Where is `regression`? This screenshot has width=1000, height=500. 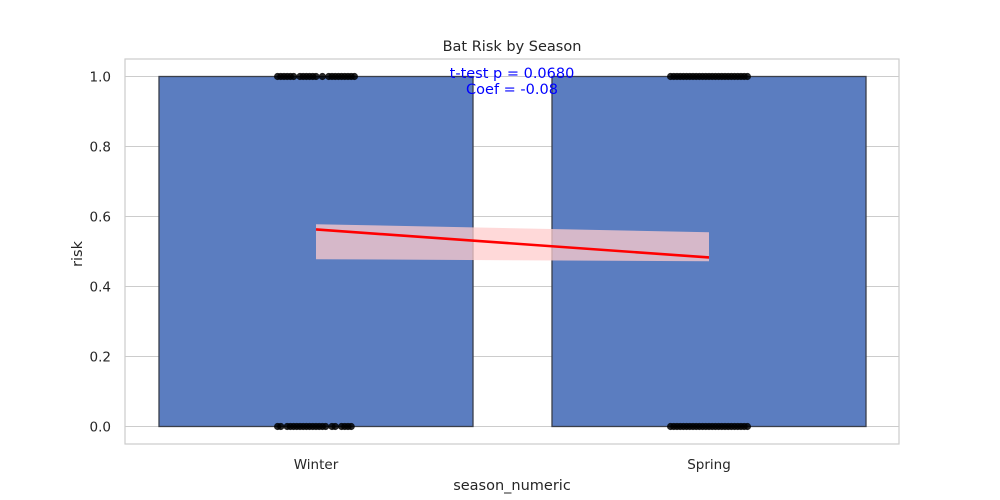 regression is located at coordinates (512, 243).